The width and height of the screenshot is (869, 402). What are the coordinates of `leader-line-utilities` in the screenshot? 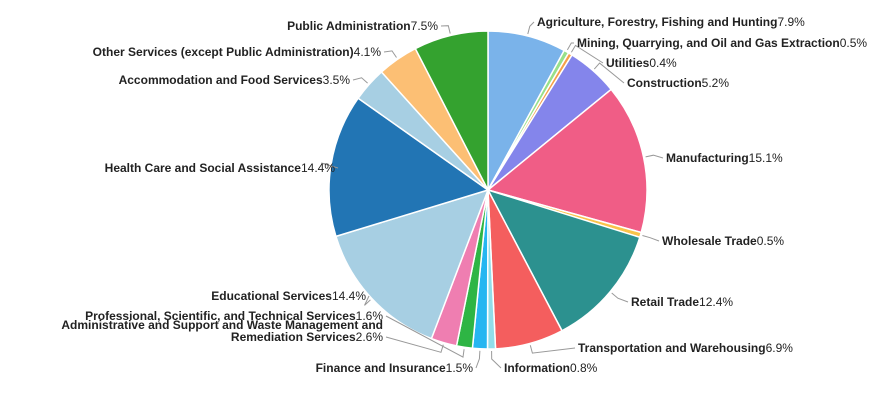 It's located at (587, 54).